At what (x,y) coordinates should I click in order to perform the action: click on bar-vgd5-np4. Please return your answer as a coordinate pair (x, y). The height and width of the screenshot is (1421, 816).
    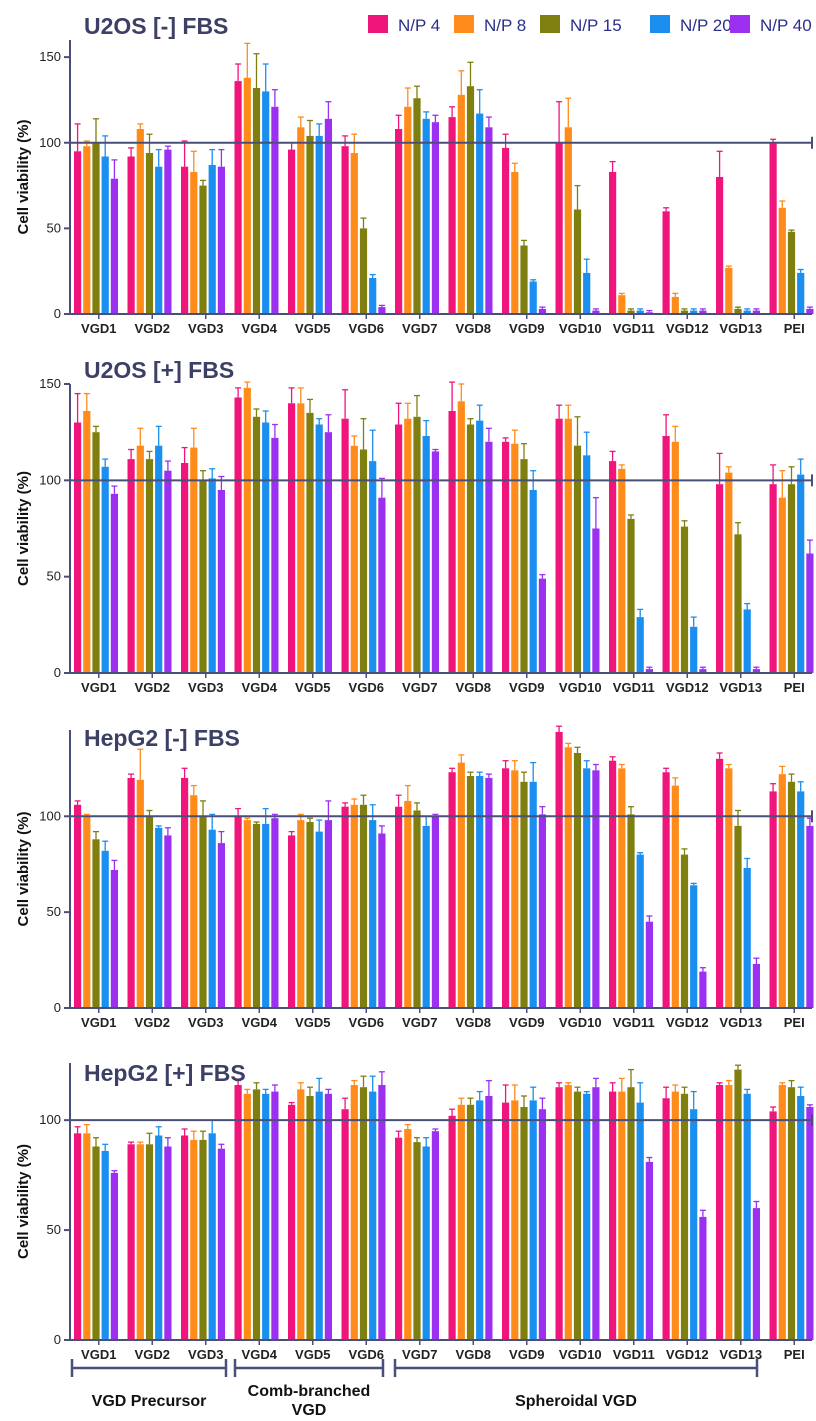
    Looking at the image, I should click on (292, 1222).